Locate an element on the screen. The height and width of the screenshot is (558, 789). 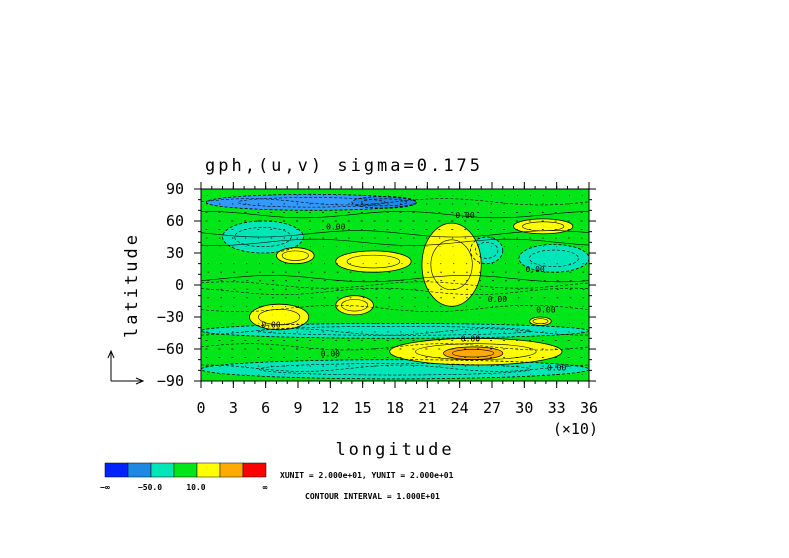
x-scale-label: (×10) is located at coordinates (575, 429).